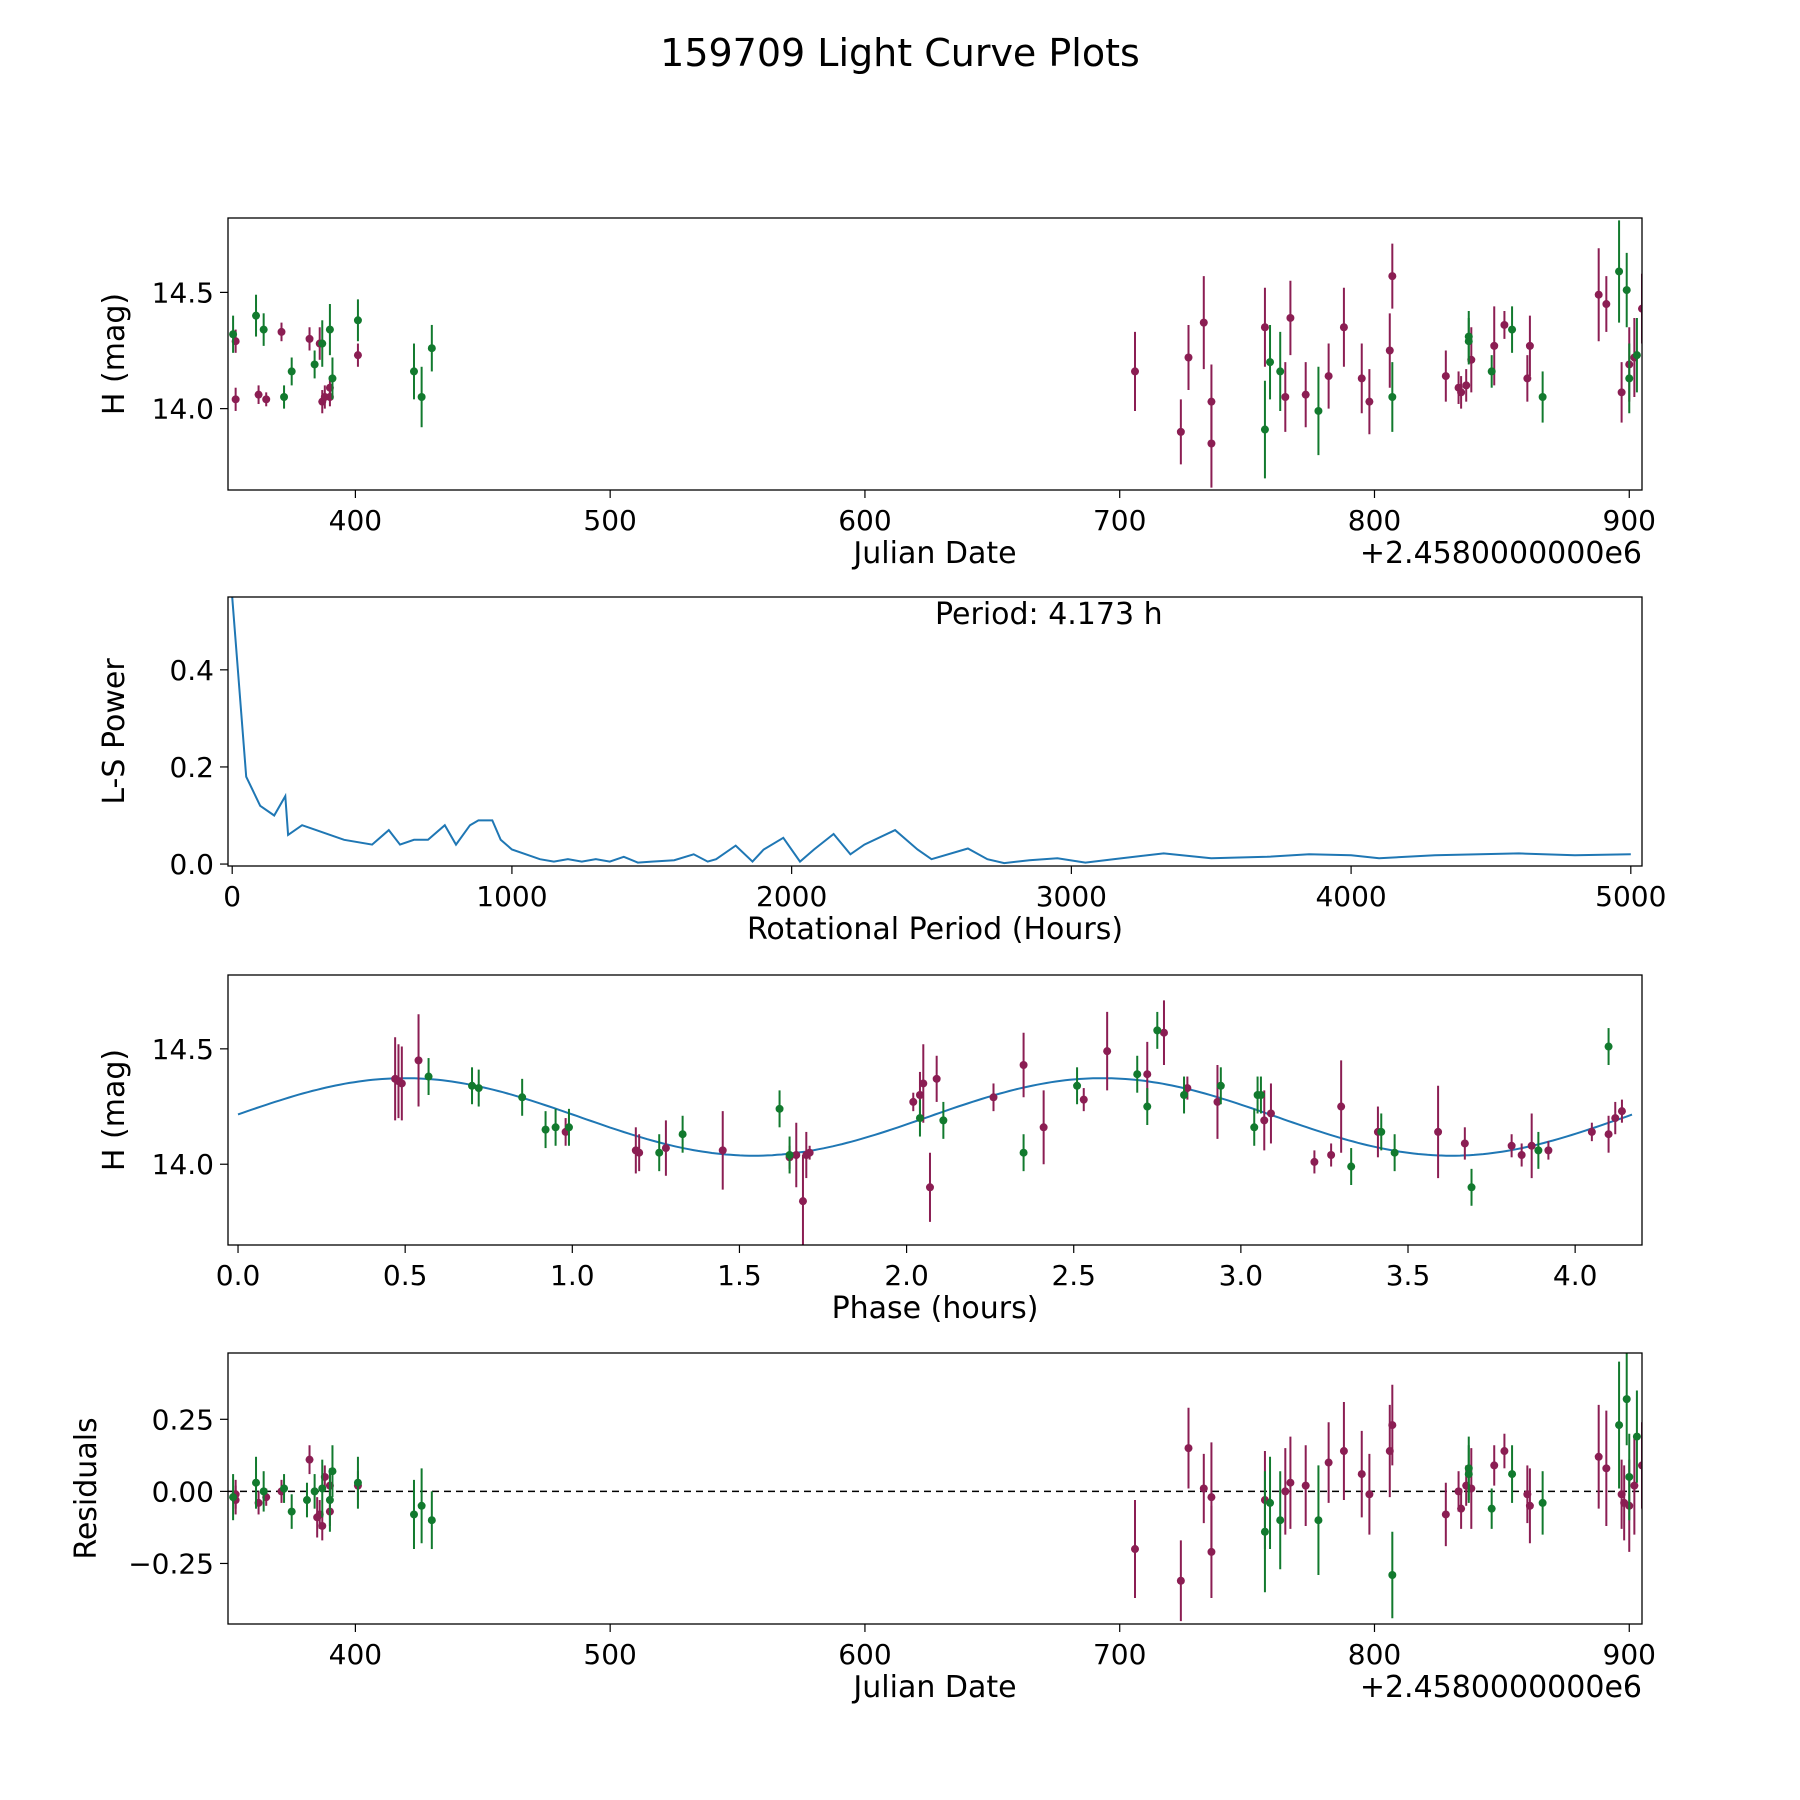  I want to click on x-tick-label: 700, so click(1119, 1654).